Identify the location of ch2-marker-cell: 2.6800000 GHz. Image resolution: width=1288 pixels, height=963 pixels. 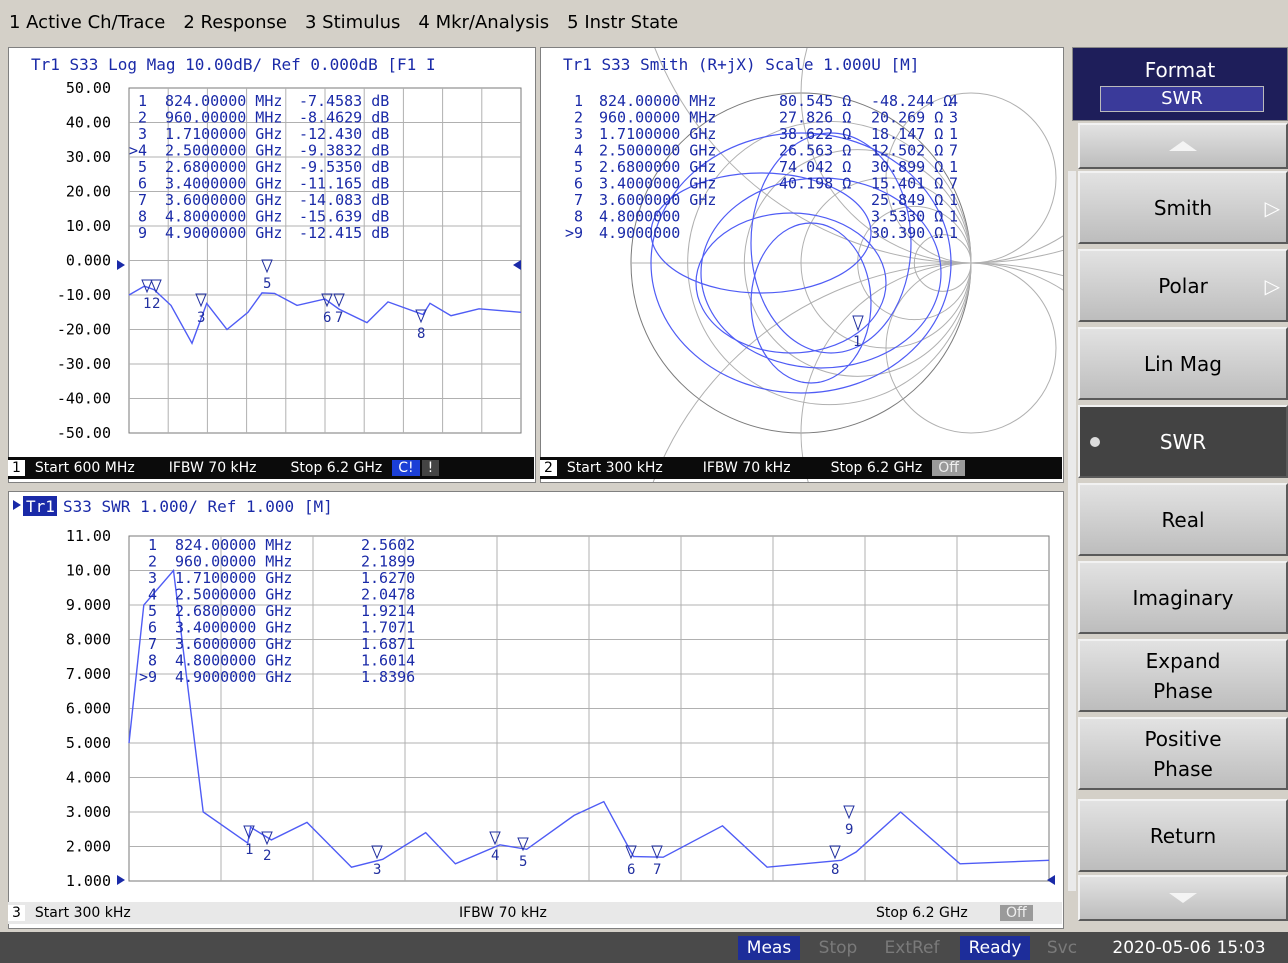
(657, 167).